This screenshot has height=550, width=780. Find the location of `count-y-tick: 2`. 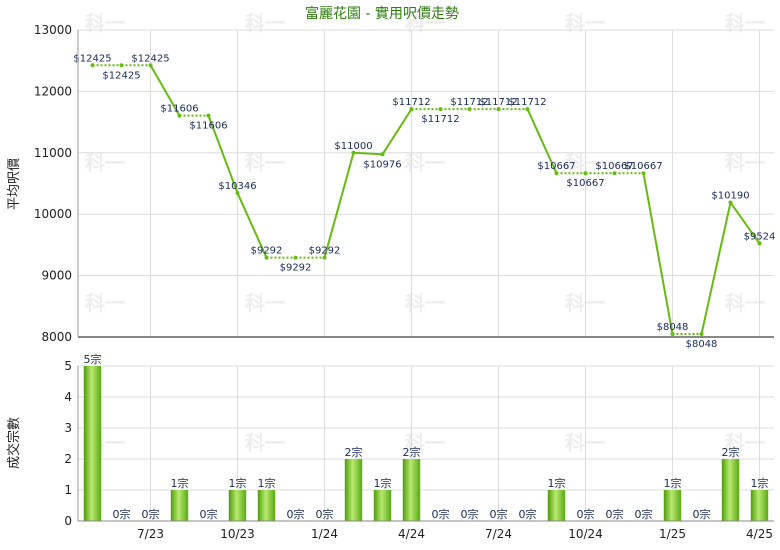

count-y-tick: 2 is located at coordinates (68, 459).